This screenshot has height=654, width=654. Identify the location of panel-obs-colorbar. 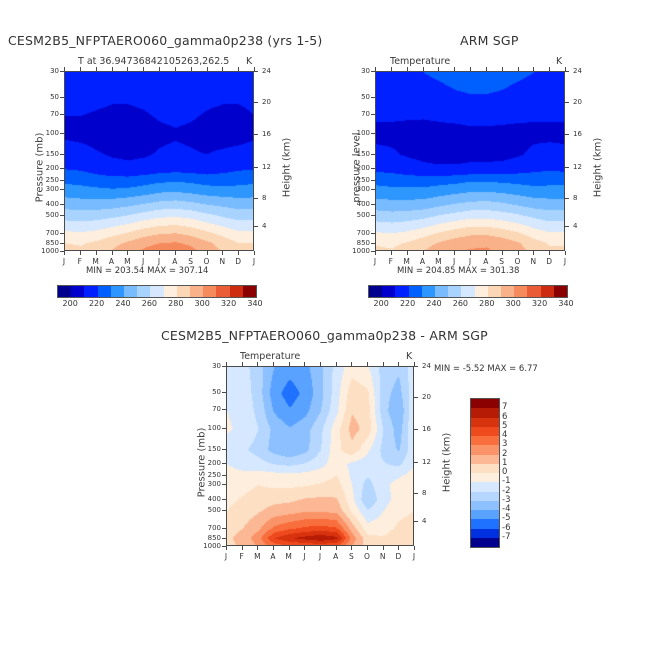
(468, 291).